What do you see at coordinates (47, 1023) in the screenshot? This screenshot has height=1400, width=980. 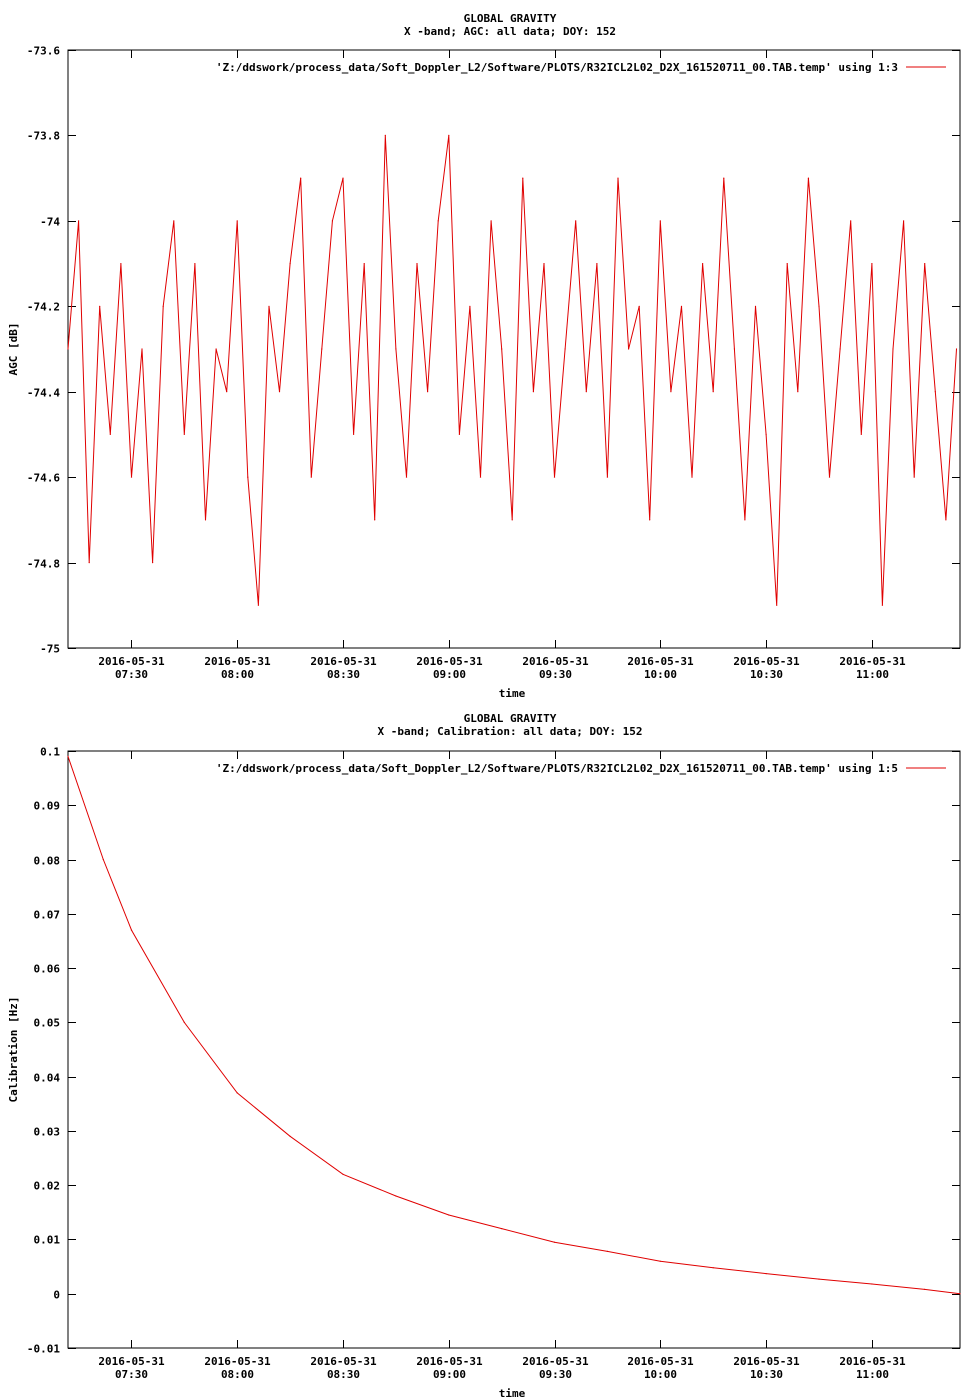 I see `y-tick-label: 0.05` at bounding box center [47, 1023].